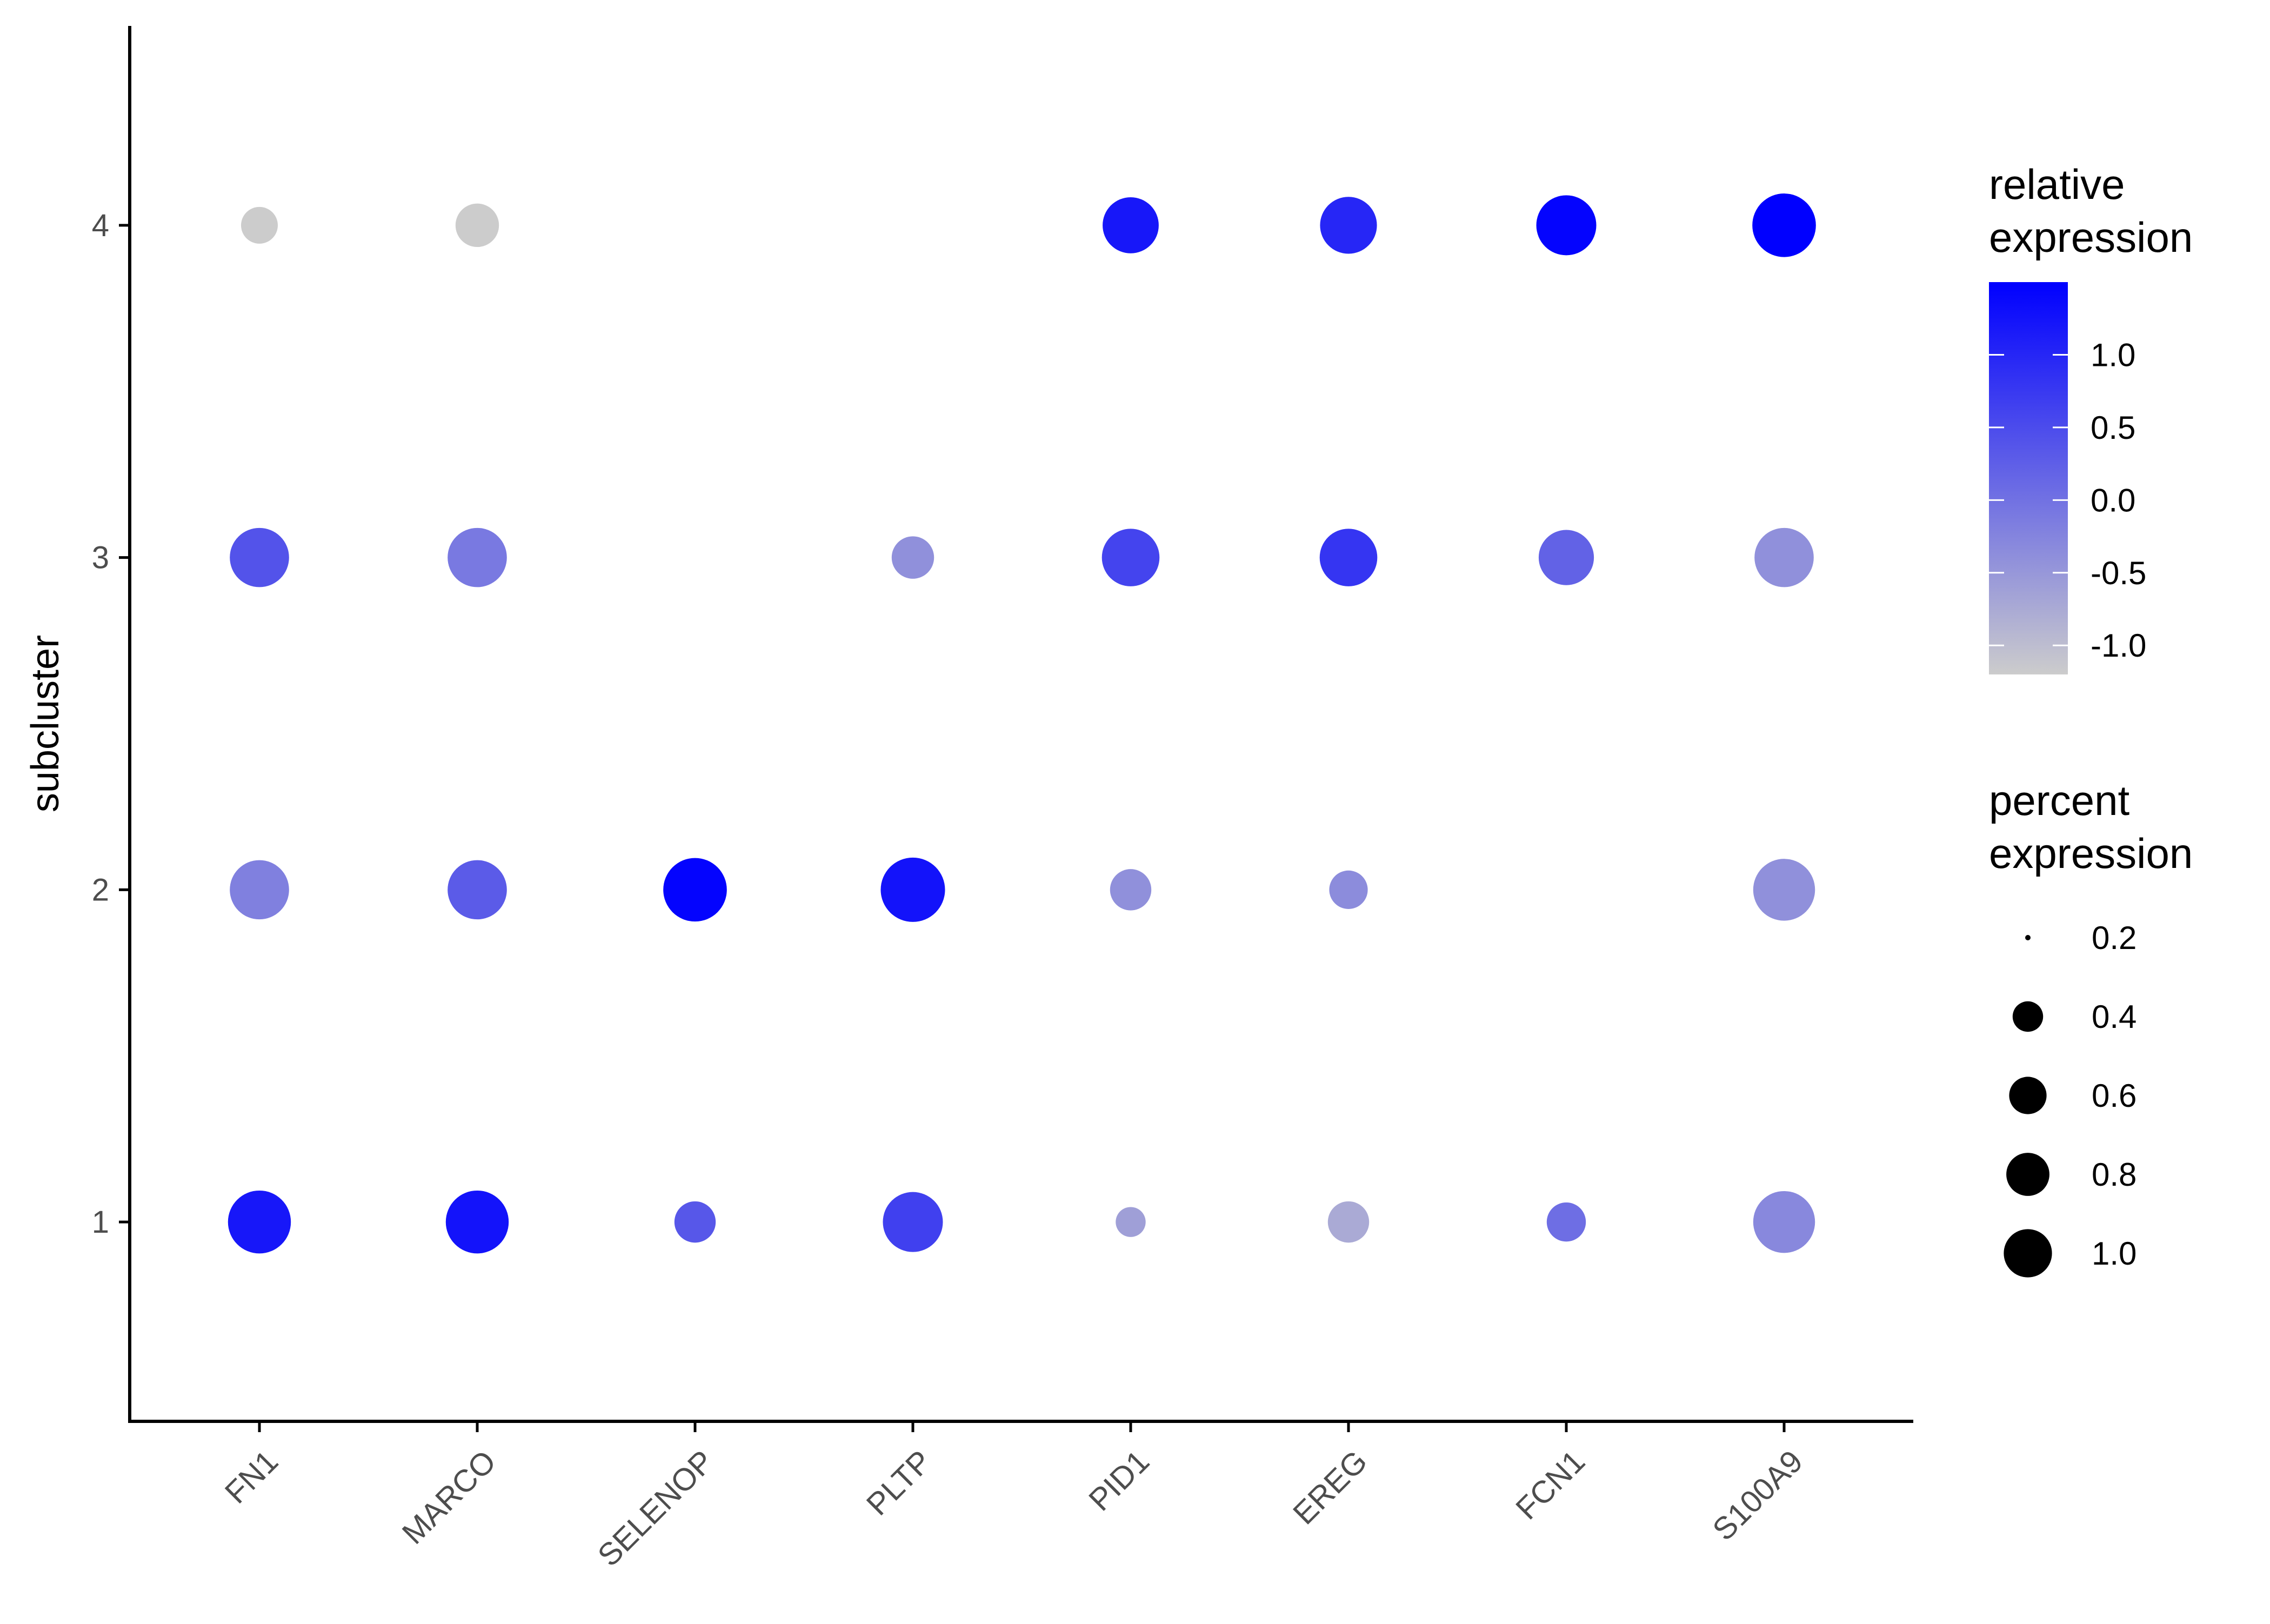  What do you see at coordinates (2114, 1253) in the screenshot?
I see `size-legend-label: 1.0` at bounding box center [2114, 1253].